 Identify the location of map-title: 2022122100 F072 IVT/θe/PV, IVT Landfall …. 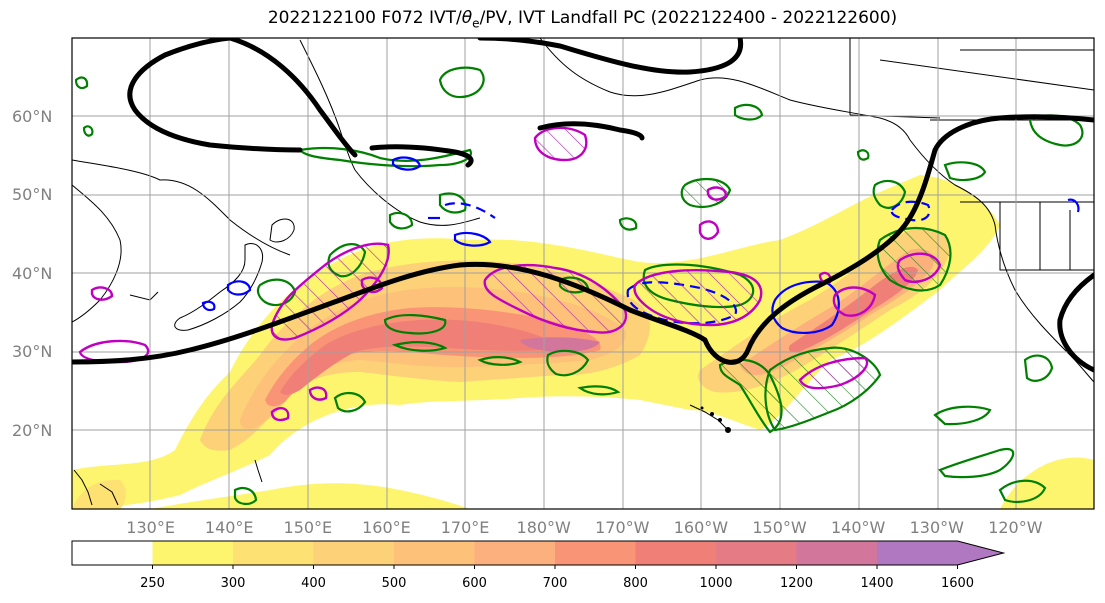
(552, 19).